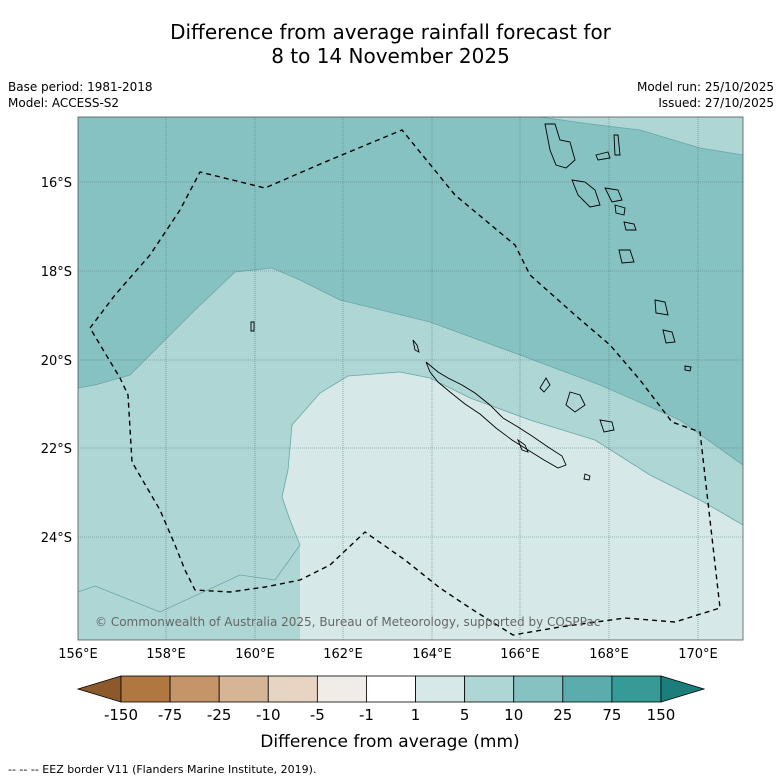 The height and width of the screenshot is (781, 781). I want to click on colorbar-tick-label: 75, so click(611, 715).